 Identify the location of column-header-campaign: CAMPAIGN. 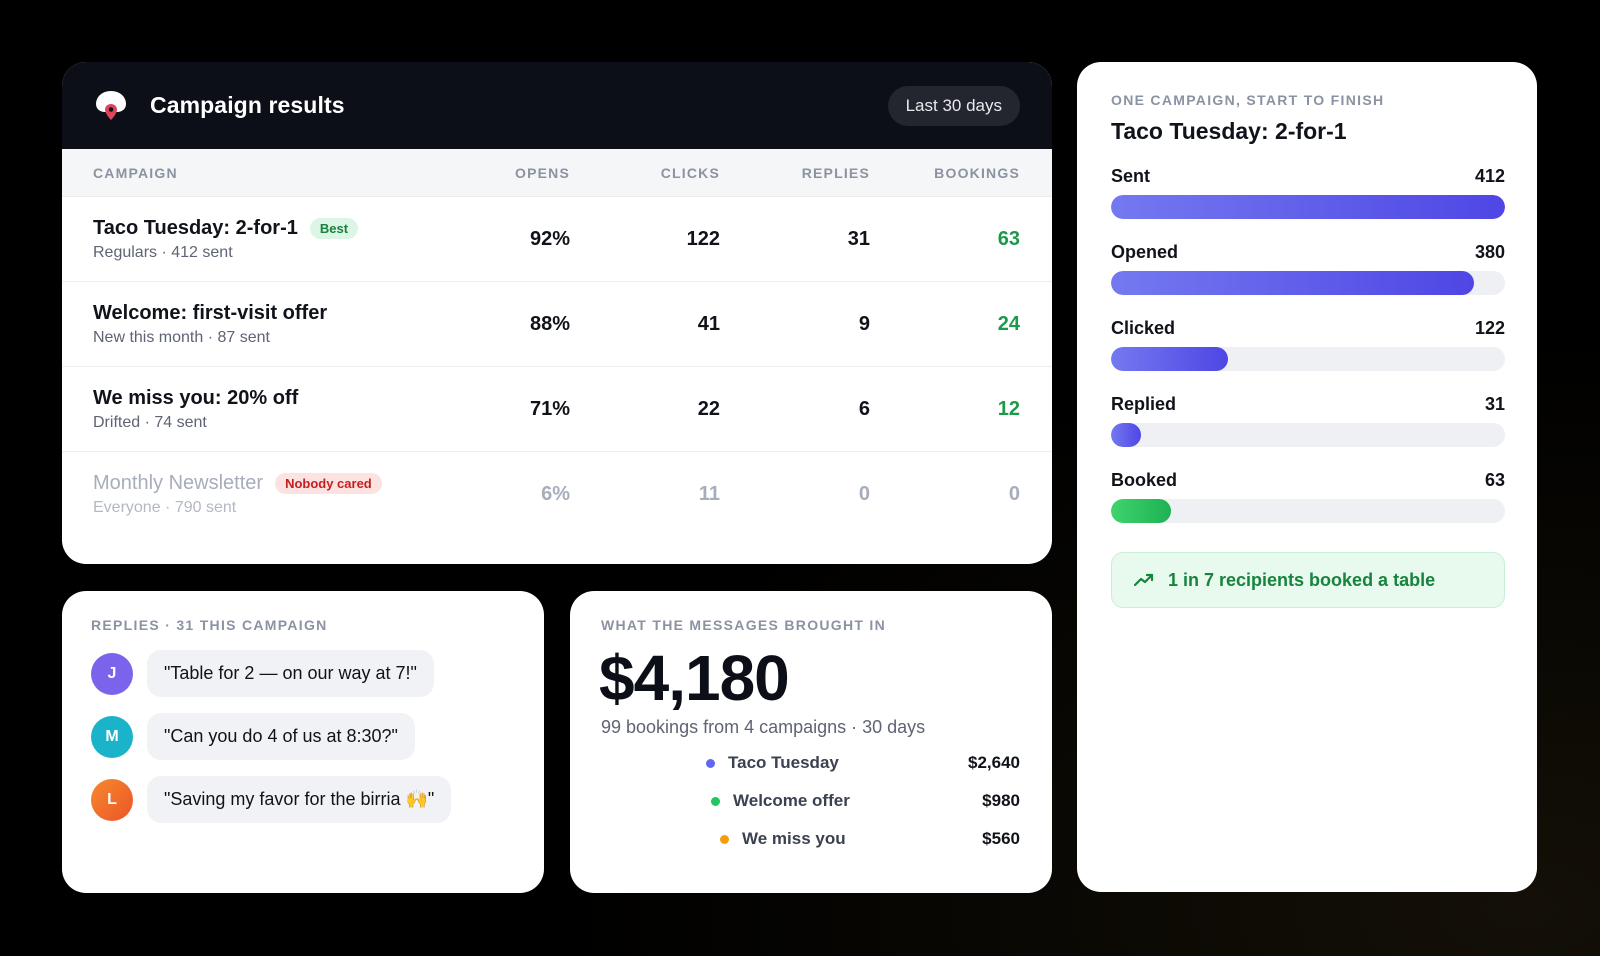
(135, 172).